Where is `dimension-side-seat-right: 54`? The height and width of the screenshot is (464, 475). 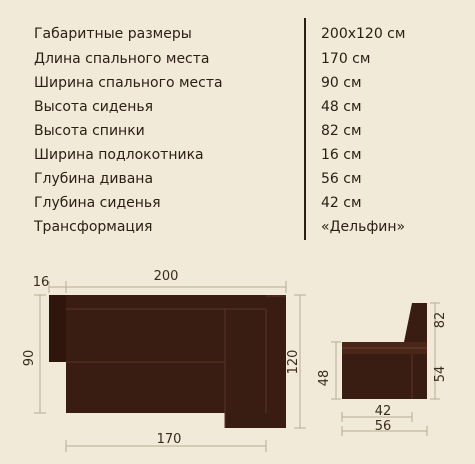 dimension-side-seat-right: 54 is located at coordinates (439, 371).